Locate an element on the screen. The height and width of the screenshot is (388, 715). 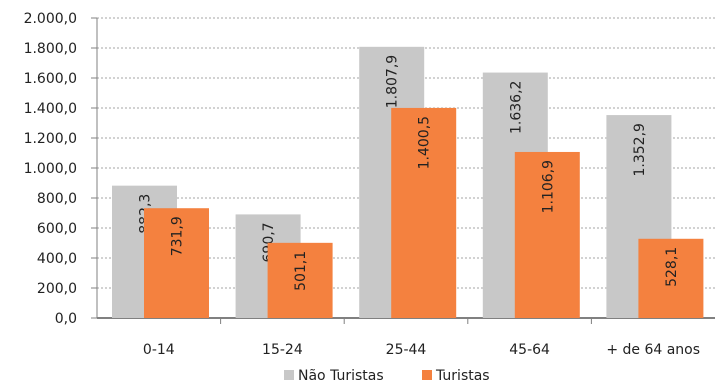
y-tick-label: 600,0 is located at coordinates (57, 229).